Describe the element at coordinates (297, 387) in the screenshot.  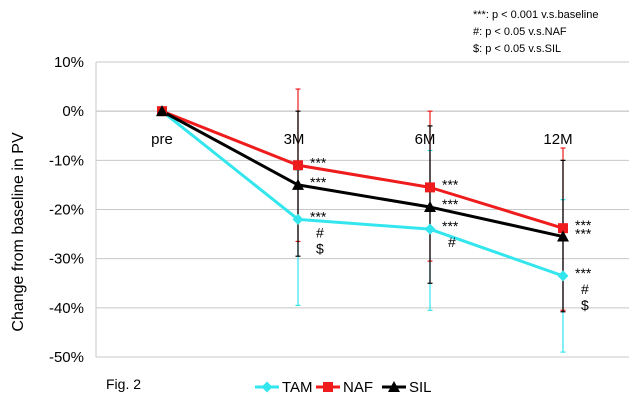
I see `legend-entry: TAM` at that location.